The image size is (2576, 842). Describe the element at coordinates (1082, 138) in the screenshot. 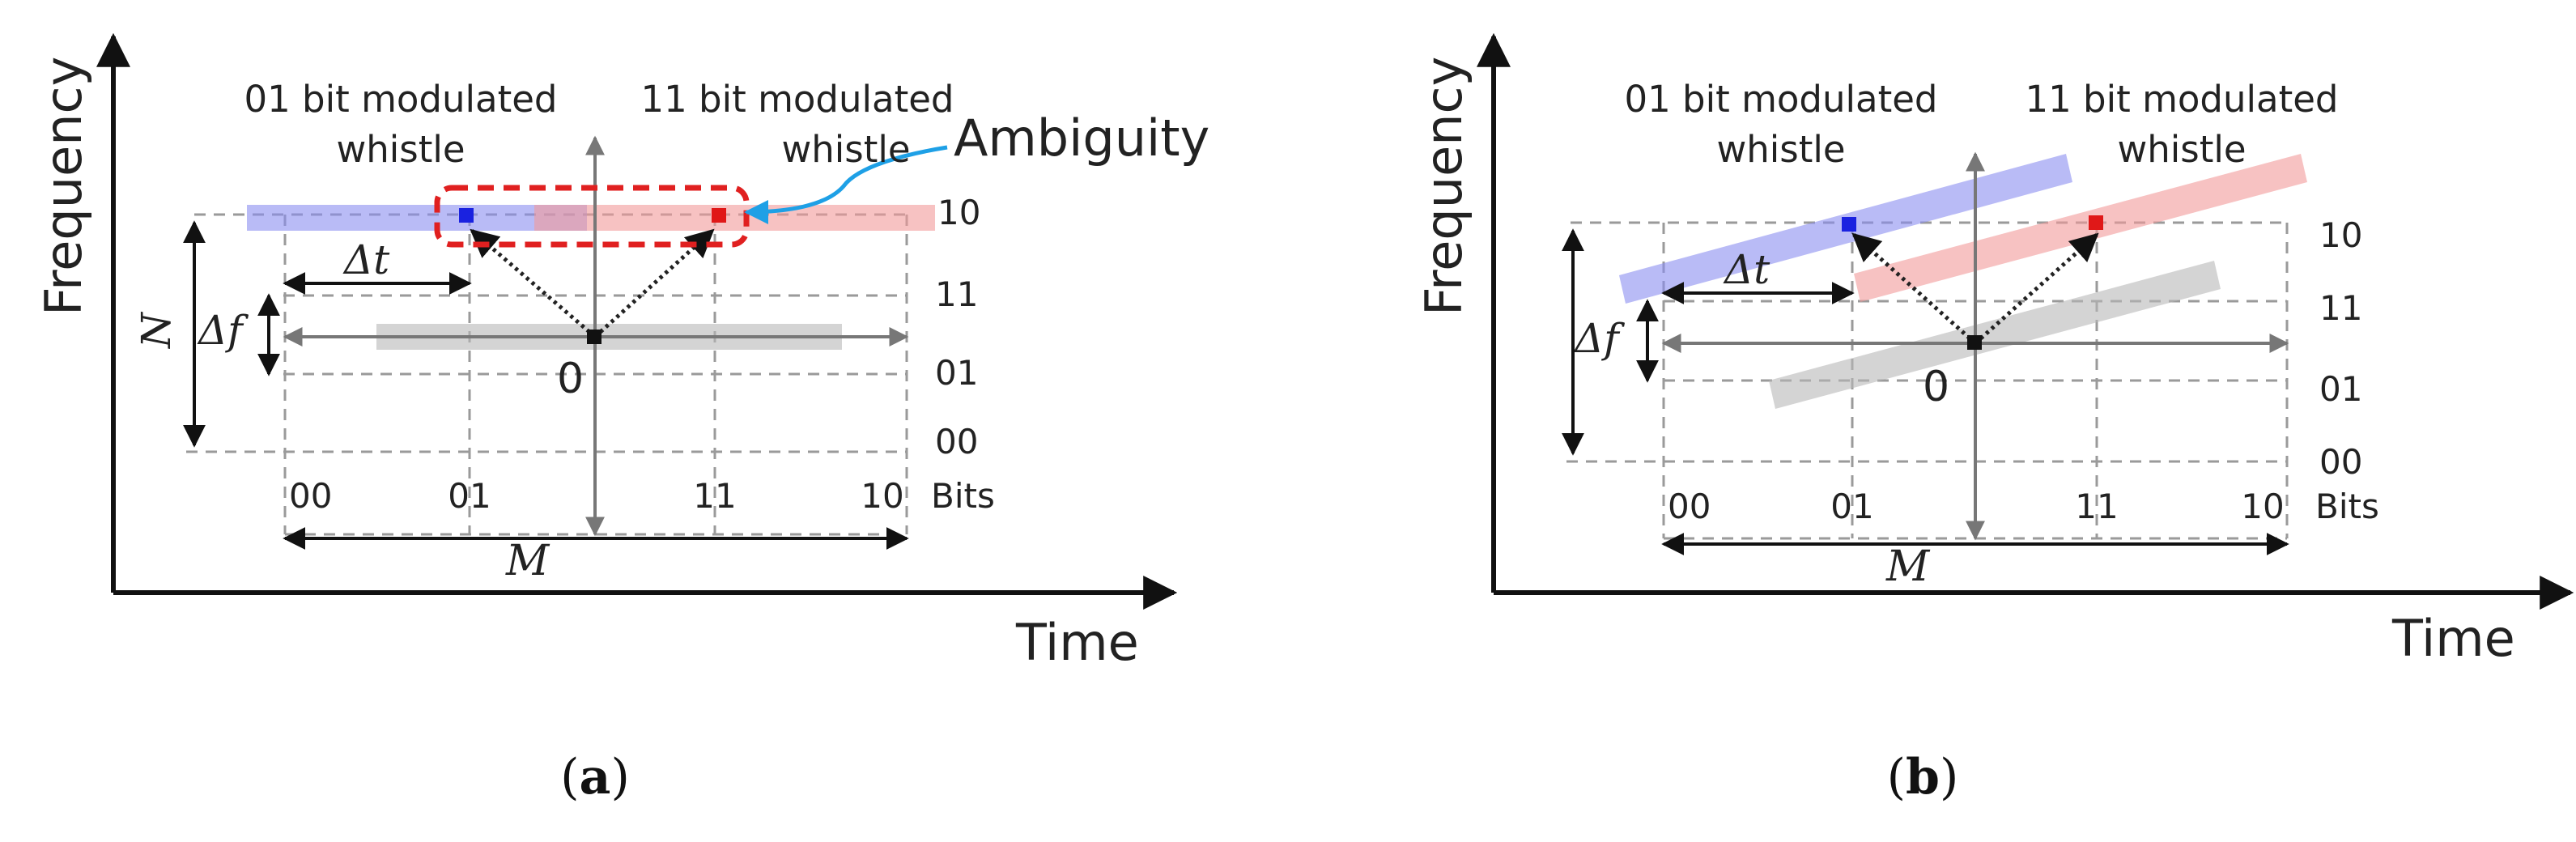

I see `ambiguity-label: Ambiguity` at that location.